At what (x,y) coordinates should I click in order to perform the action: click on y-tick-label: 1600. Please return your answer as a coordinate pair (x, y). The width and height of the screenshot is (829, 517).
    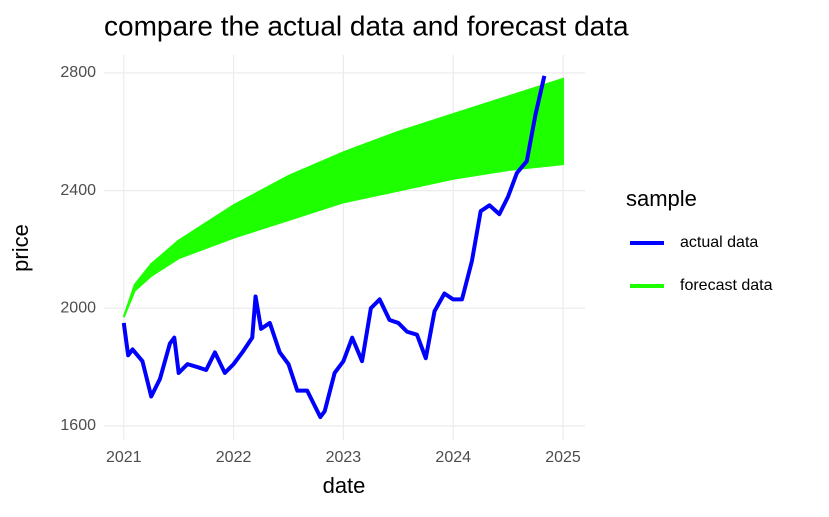
    Looking at the image, I should click on (78, 425).